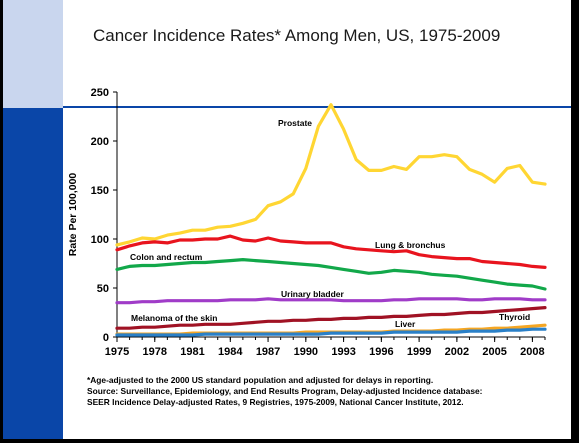 The height and width of the screenshot is (443, 579). Describe the element at coordinates (306, 352) in the screenshot. I see `x-tick-label: 1990` at that location.